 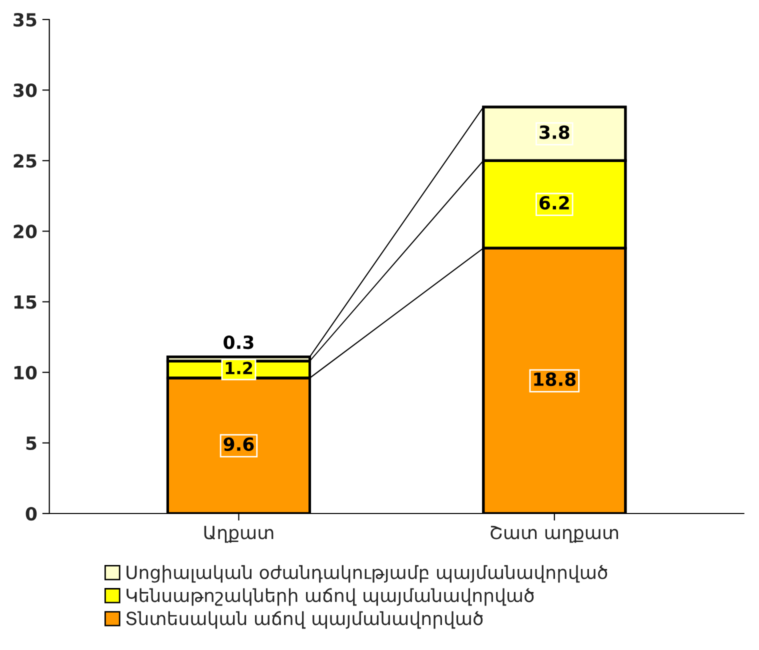 What do you see at coordinates (554, 203) in the screenshot?
I see `data-label: 6.2` at bounding box center [554, 203].